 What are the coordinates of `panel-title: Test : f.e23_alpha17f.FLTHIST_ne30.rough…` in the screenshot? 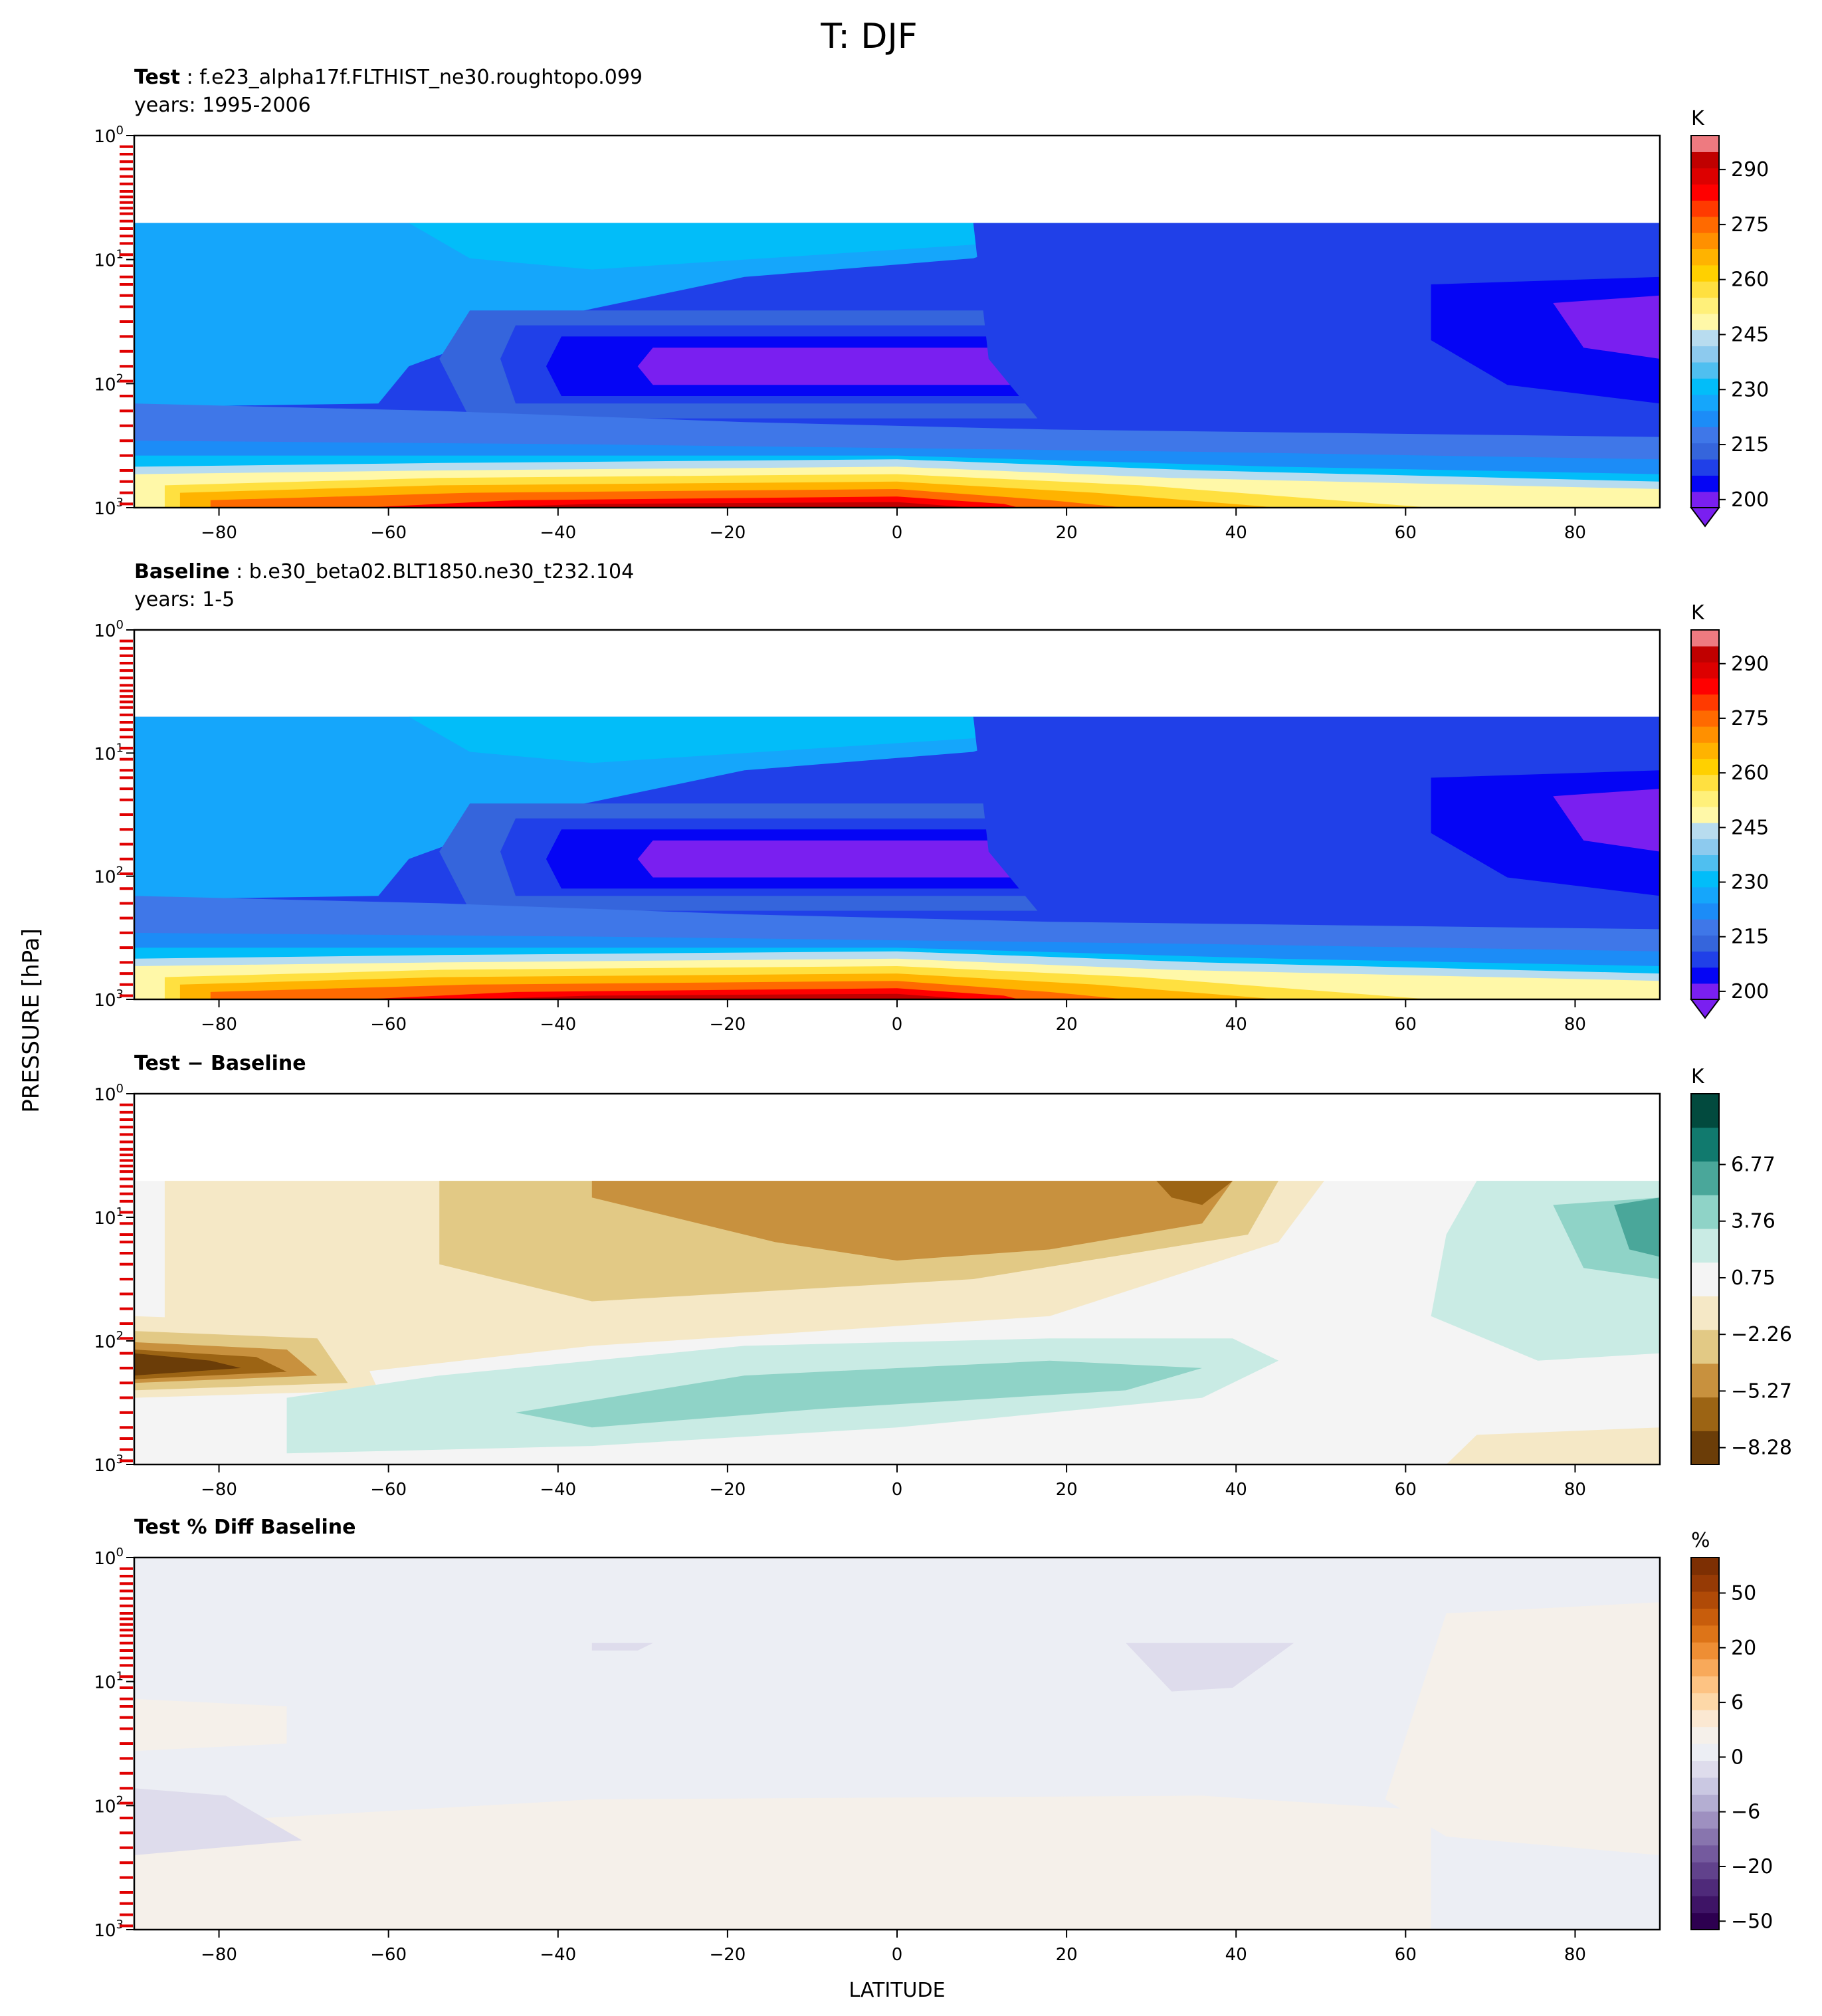 It's located at (388, 77).